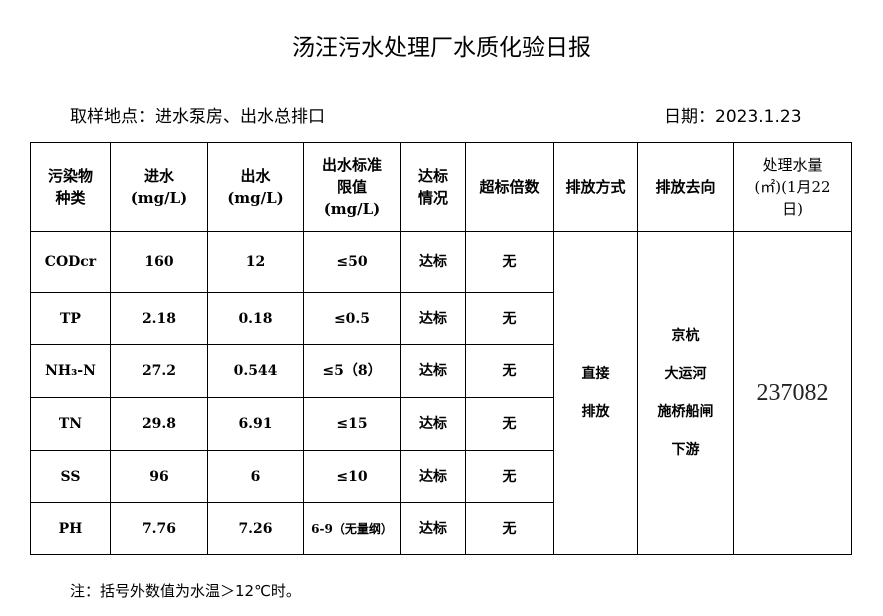 The image size is (883, 616). I want to click on discharge-dest-line: 下游, so click(685, 450).